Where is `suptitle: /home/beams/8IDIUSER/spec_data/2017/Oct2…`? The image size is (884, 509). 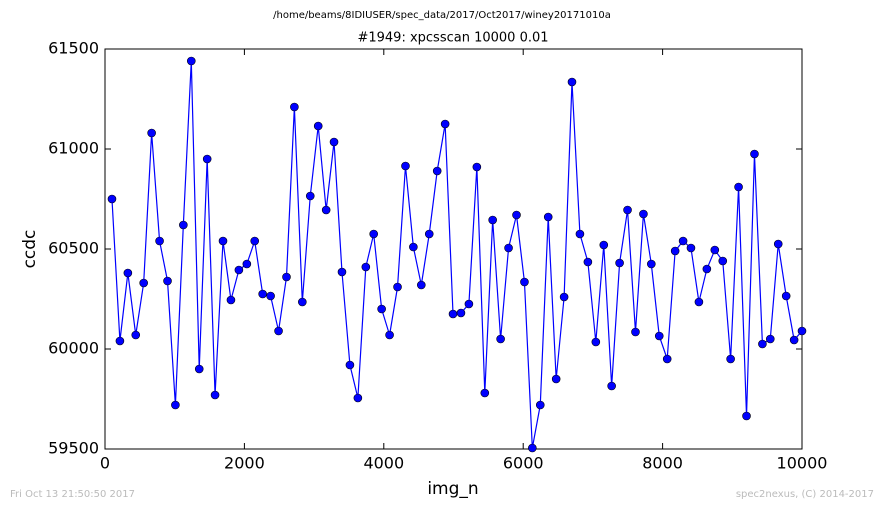 suptitle: /home/beams/8IDIUSER/spec_data/2017/Oct2… is located at coordinates (442, 15).